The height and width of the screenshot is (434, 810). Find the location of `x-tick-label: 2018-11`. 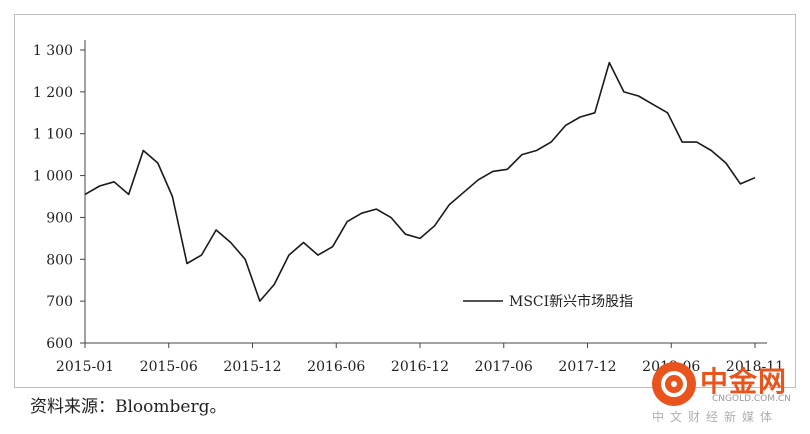

x-tick-label: 2018-11 is located at coordinates (755, 367).